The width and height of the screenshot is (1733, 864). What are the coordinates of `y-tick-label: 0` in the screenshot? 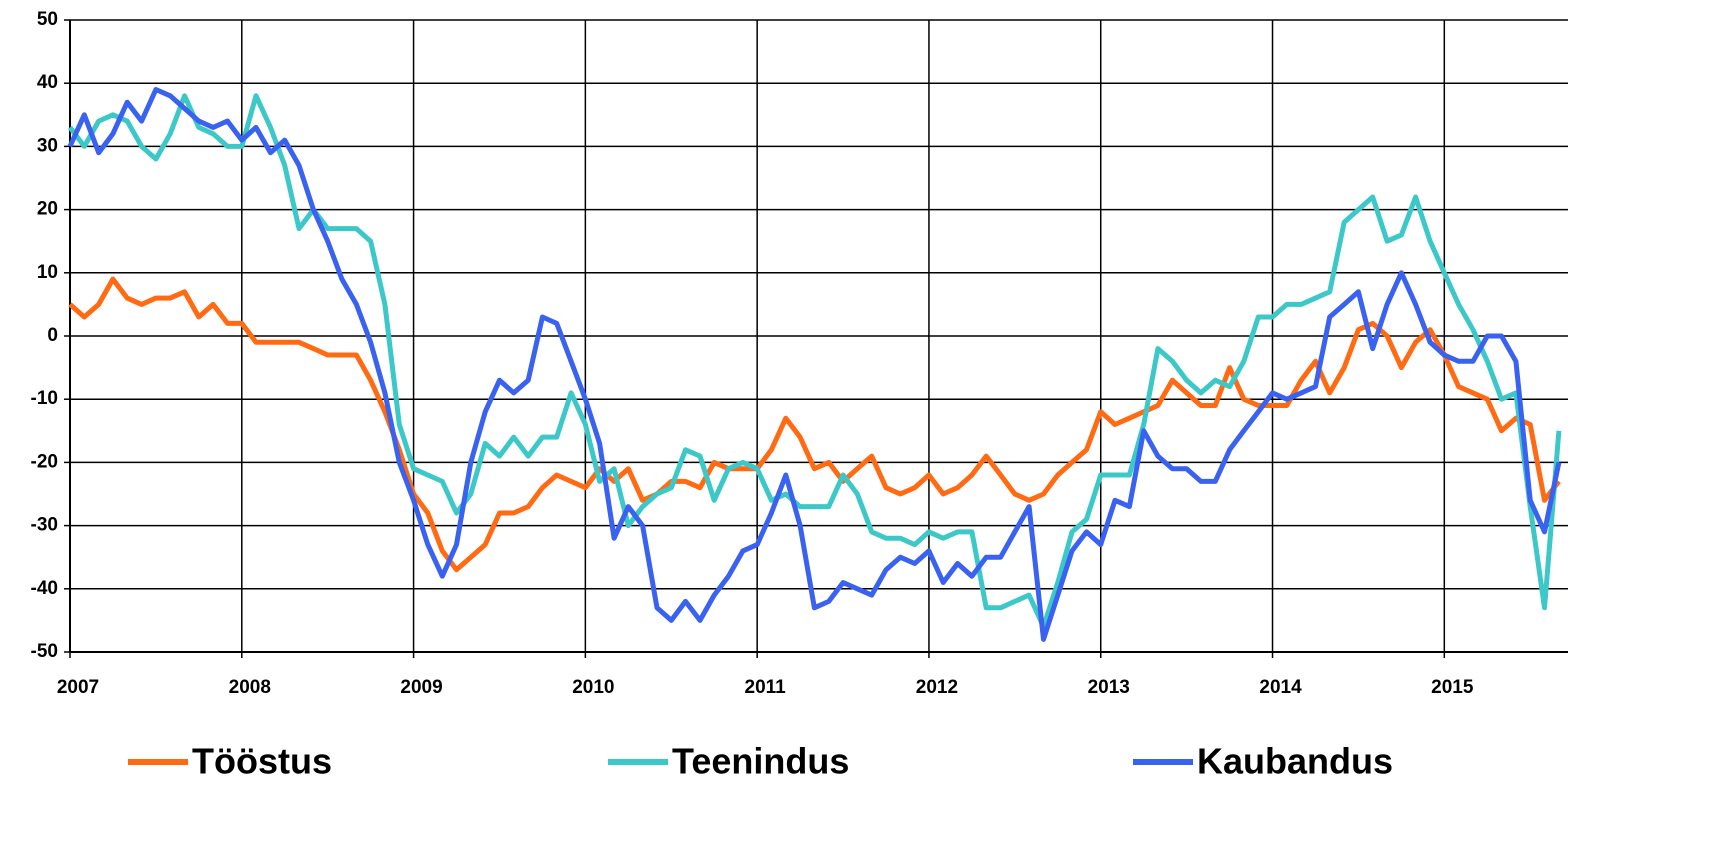 It's located at (52, 335).